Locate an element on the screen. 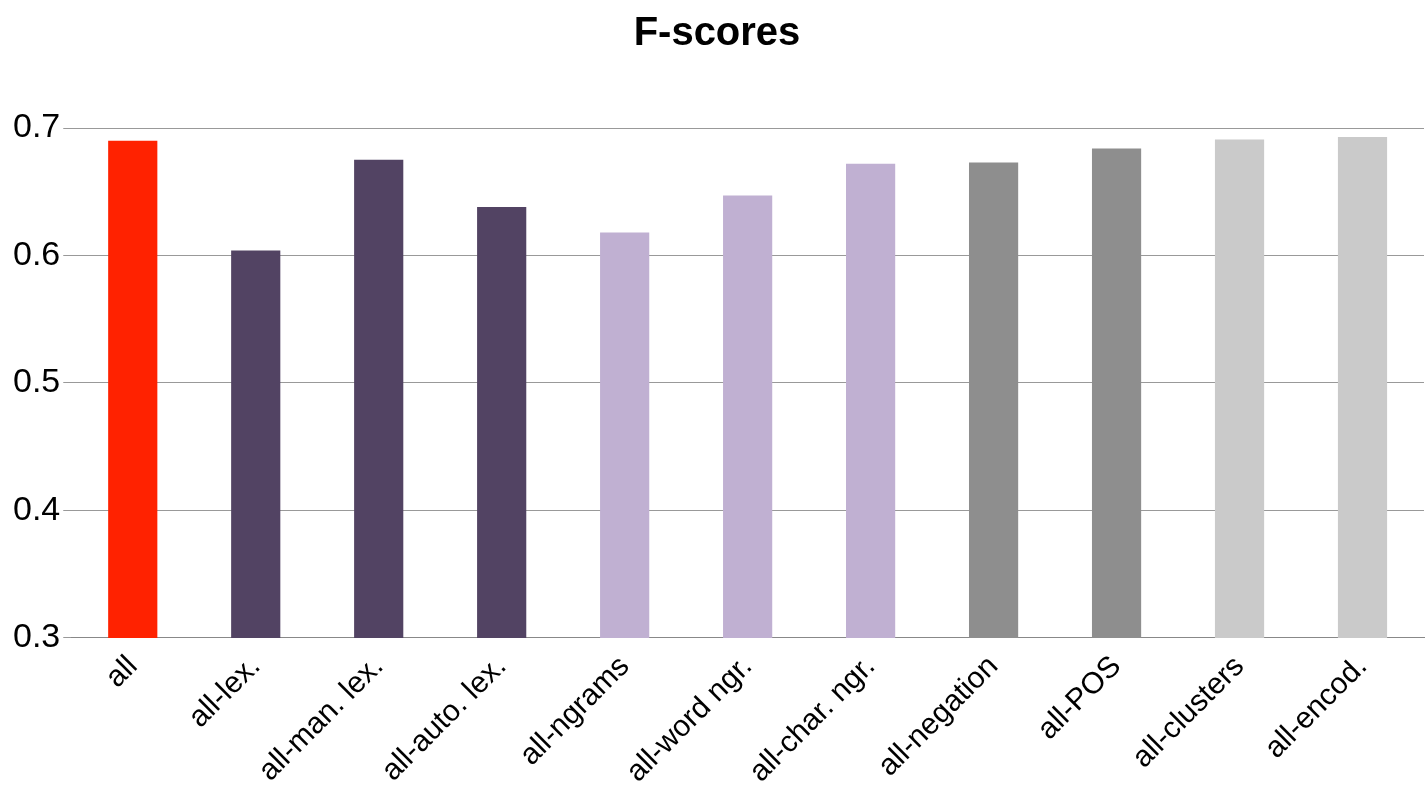 The width and height of the screenshot is (1426, 793). chart-title: F-scores is located at coordinates (717, 31).